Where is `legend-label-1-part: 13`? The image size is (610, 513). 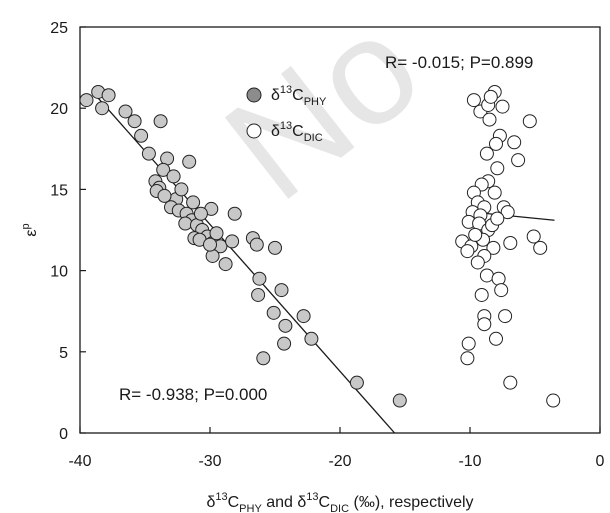 legend-label-1-part: 13 is located at coordinates (286, 126).